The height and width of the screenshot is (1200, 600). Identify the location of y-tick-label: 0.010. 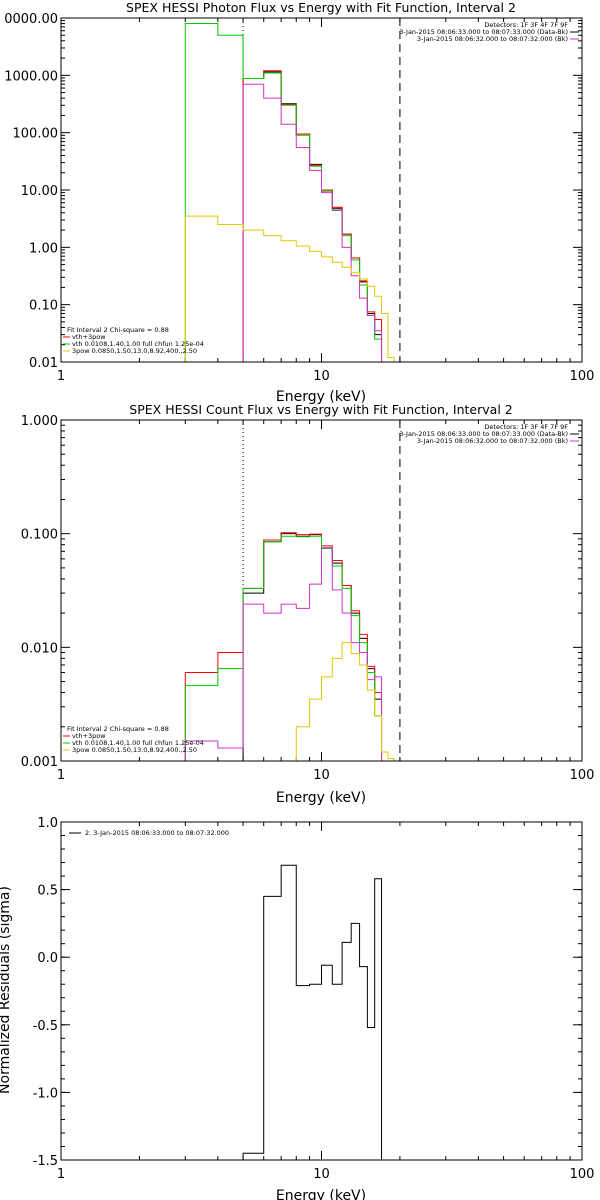
(39, 648).